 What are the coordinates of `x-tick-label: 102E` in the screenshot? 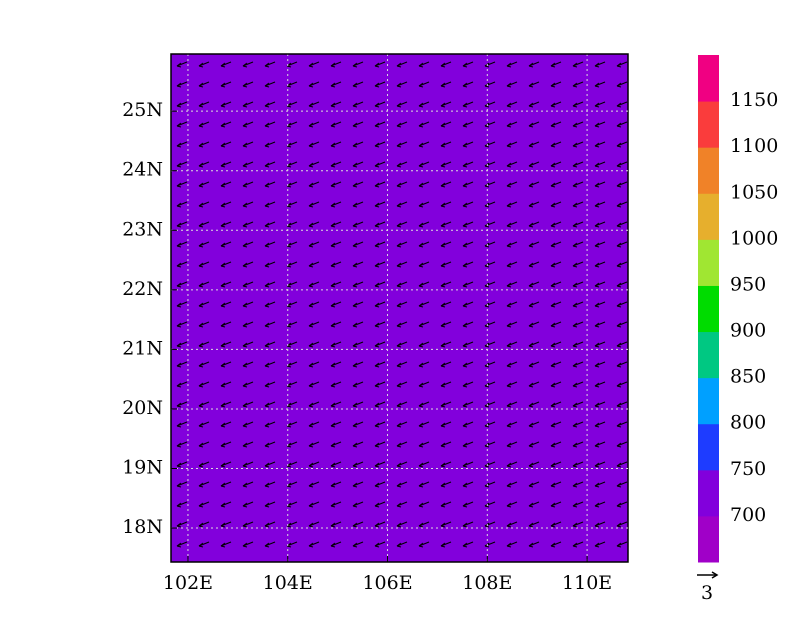 It's located at (188, 583).